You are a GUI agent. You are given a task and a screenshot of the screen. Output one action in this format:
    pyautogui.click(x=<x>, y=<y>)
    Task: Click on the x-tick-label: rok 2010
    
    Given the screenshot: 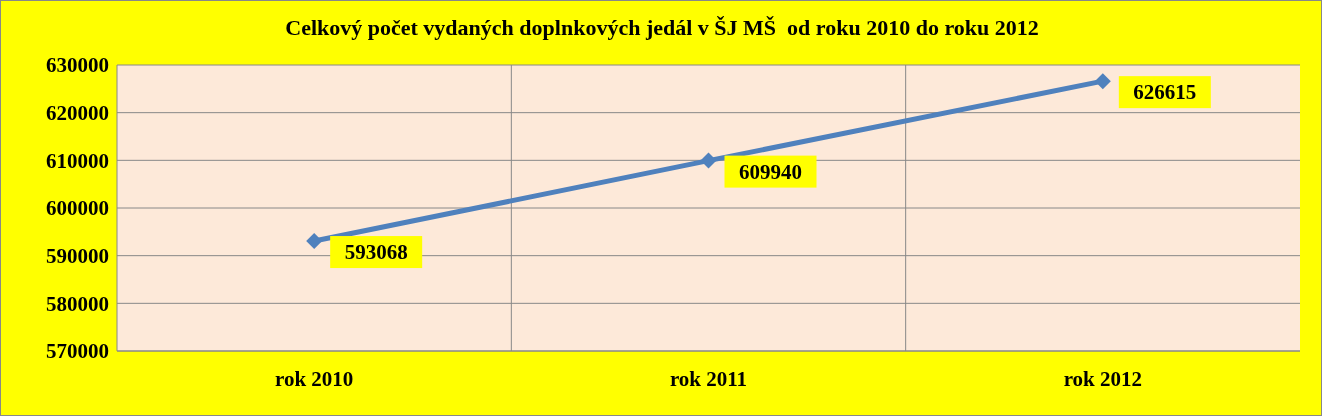 What is the action you would take?
    pyautogui.click(x=314, y=378)
    